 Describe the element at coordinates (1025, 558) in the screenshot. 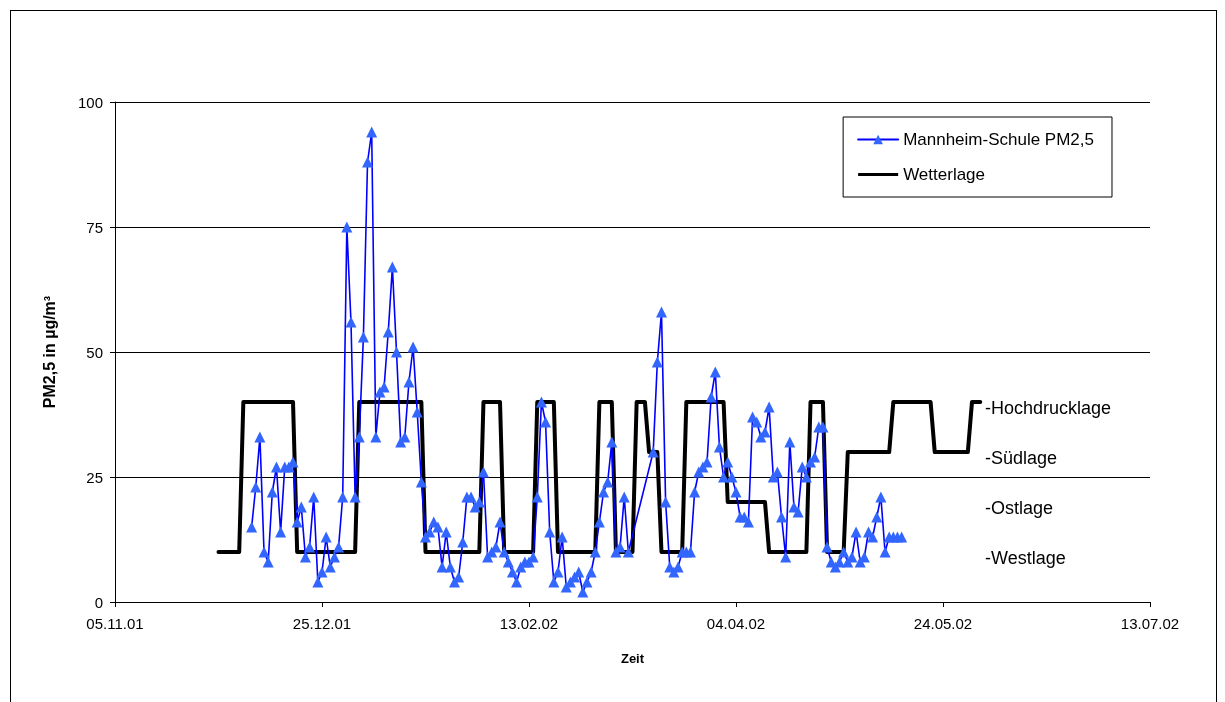

I see `annotation: -Westlage` at that location.